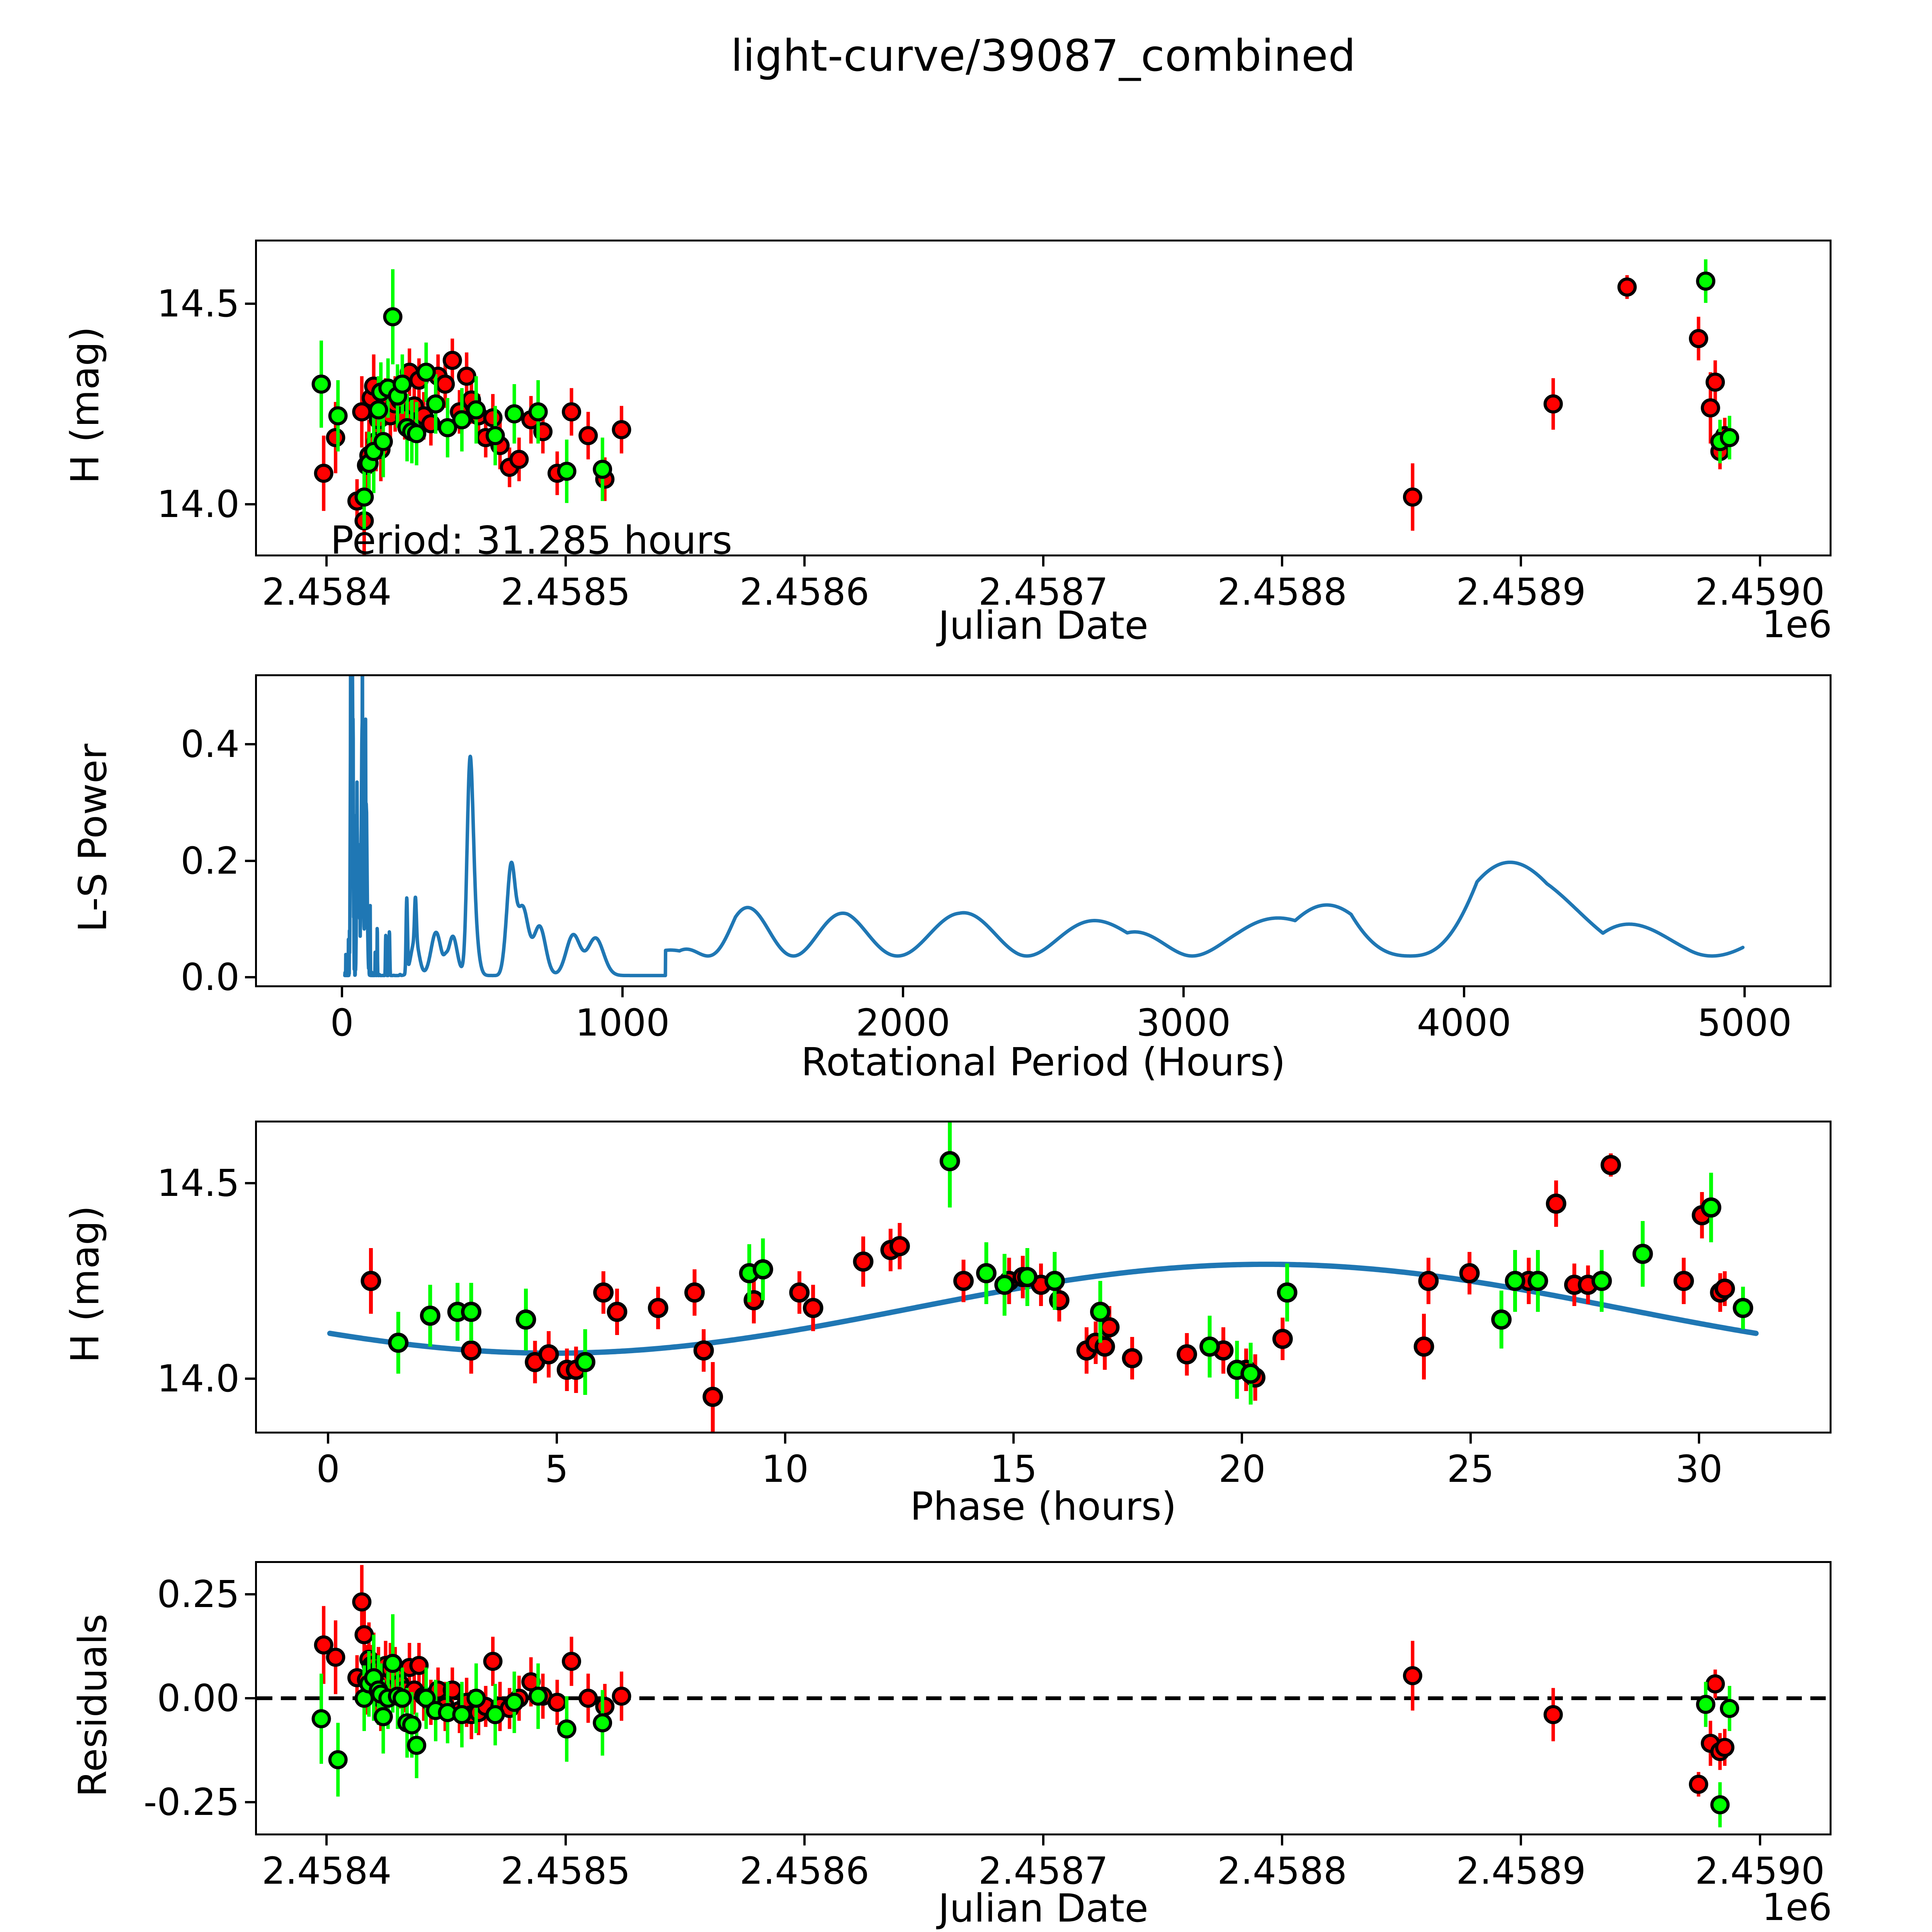 The width and height of the screenshot is (1932, 1932). Describe the element at coordinates (1043, 625) in the screenshot. I see `lightcurve-xlabel: Julian Date` at that location.